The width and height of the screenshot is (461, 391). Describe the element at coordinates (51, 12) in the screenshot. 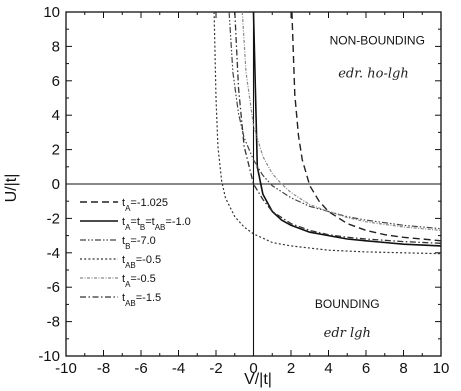

I see `y-tick-label: 10` at that location.